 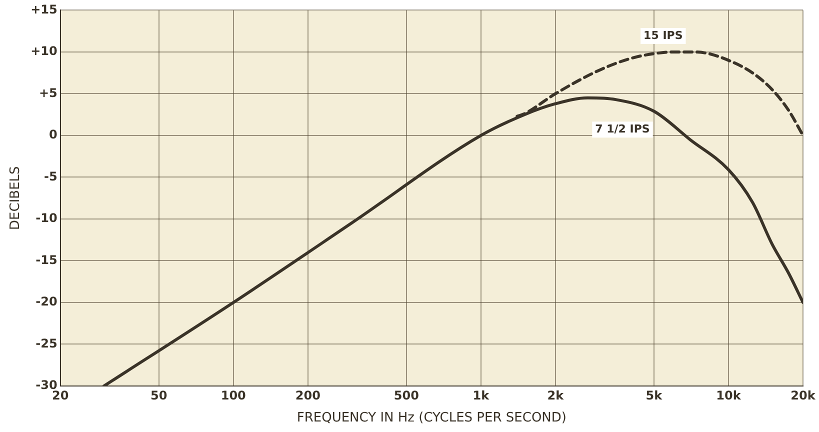 I want to click on y-tick-label: 0, so click(x=53, y=135).